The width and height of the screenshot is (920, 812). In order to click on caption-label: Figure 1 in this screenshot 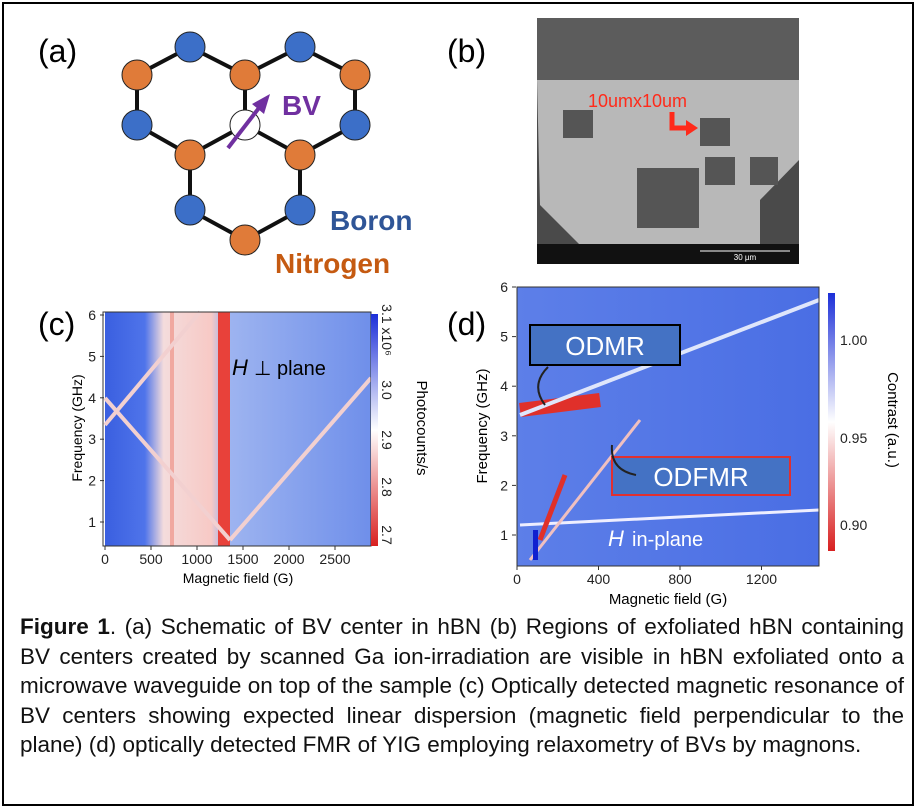, I will do `click(65, 626)`.